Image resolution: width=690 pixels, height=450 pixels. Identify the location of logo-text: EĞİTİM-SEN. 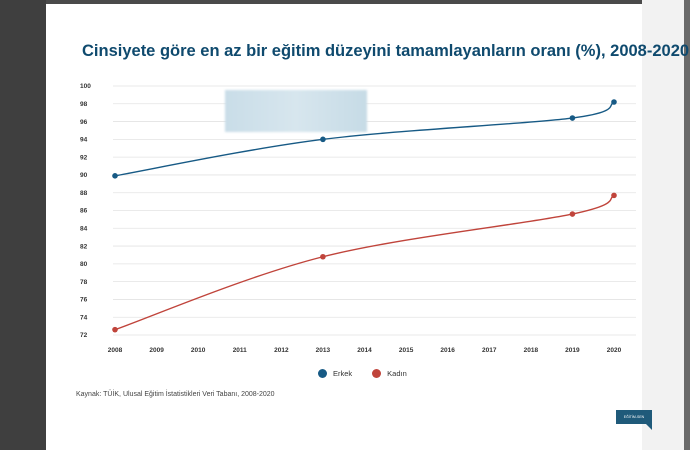
(634, 417).